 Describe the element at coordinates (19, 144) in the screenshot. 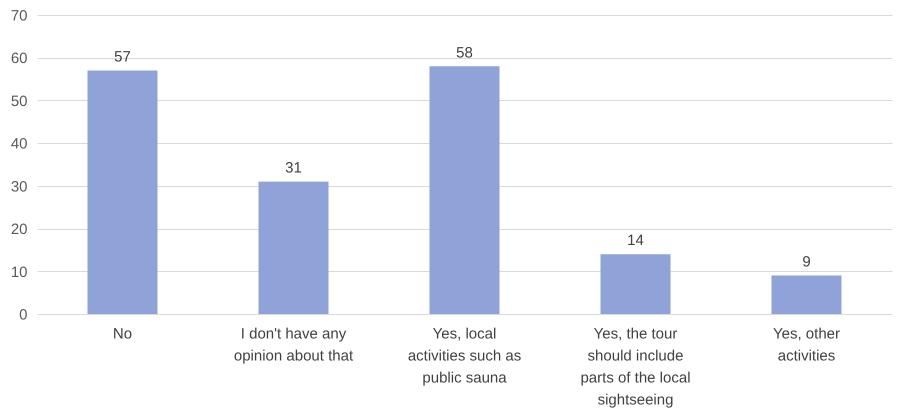

I see `y-tick-label: 40` at that location.